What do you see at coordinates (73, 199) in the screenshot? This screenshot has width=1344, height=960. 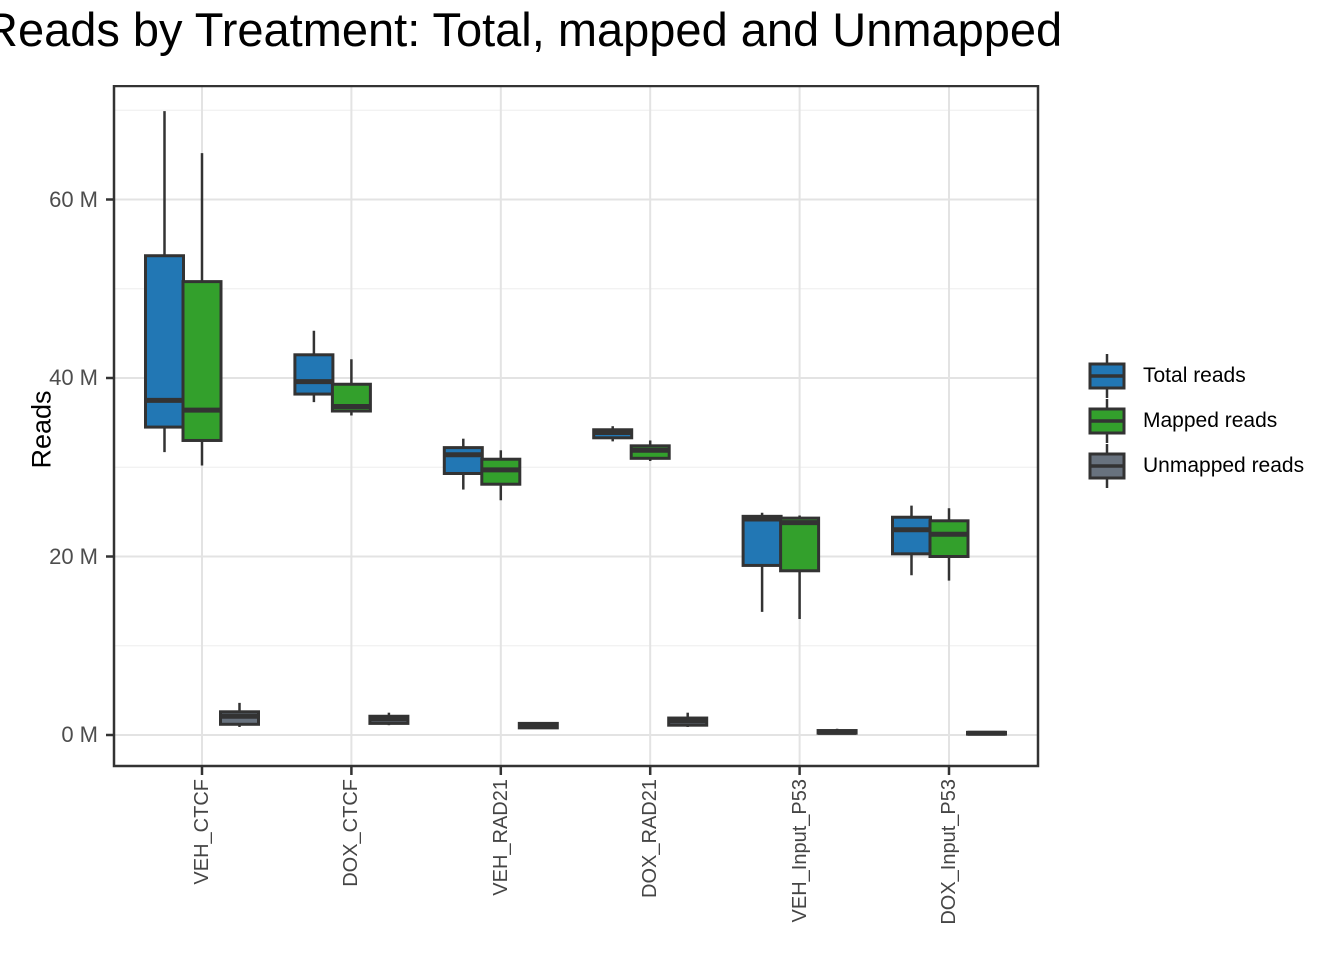 I see `y-tick-label: 60 M` at bounding box center [73, 199].